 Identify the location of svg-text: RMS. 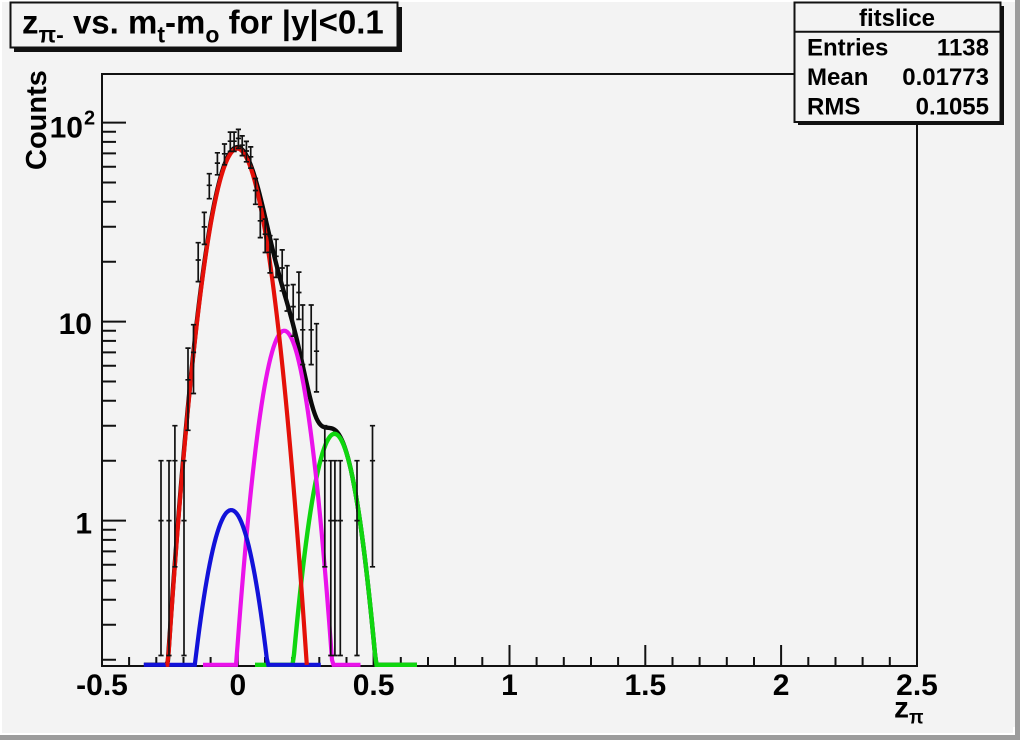
(833, 107).